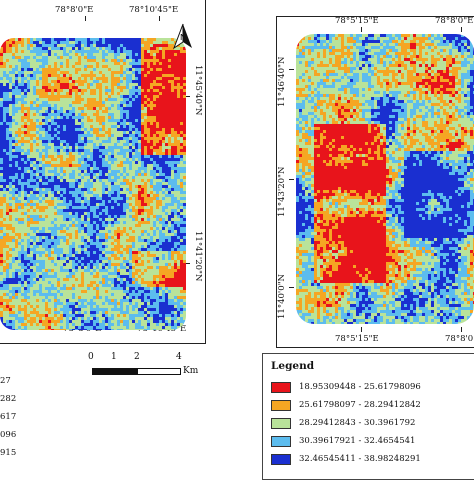  Describe the element at coordinates (74, 10) in the screenshot. I see `left-top-tick-1: 78°8'0"E` at that location.